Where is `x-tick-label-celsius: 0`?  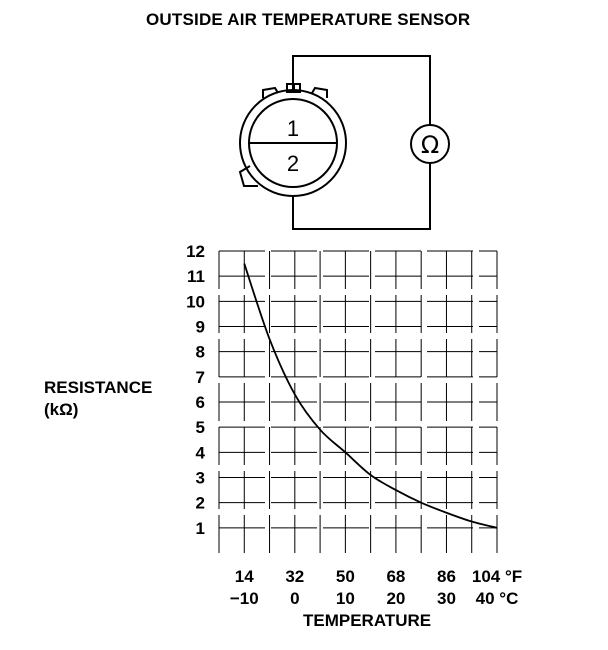
x-tick-label-celsius: 0 is located at coordinates (294, 598).